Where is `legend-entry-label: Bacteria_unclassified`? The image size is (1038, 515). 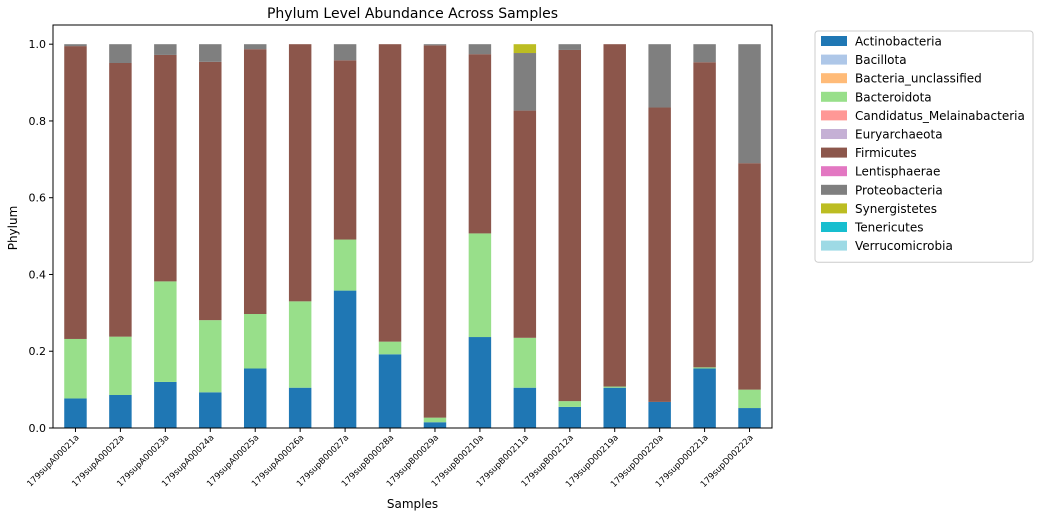
legend-entry-label: Bacteria_unclassified is located at coordinates (918, 79).